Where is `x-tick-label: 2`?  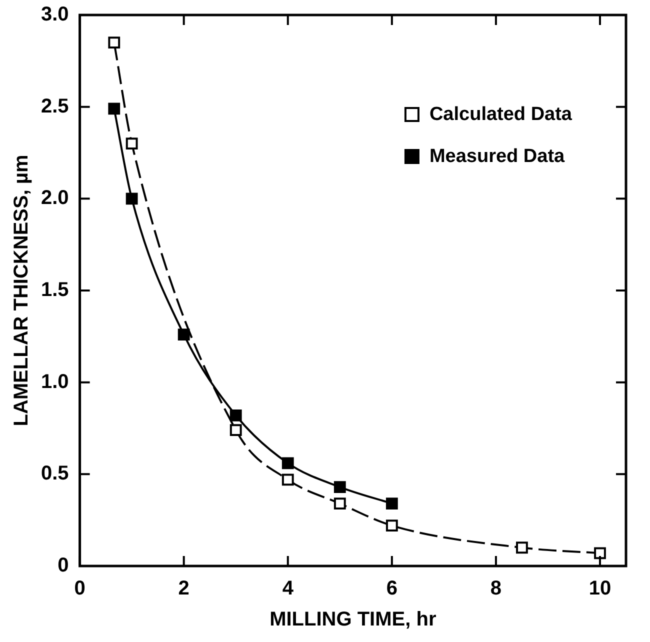 x-tick-label: 2 is located at coordinates (184, 589).